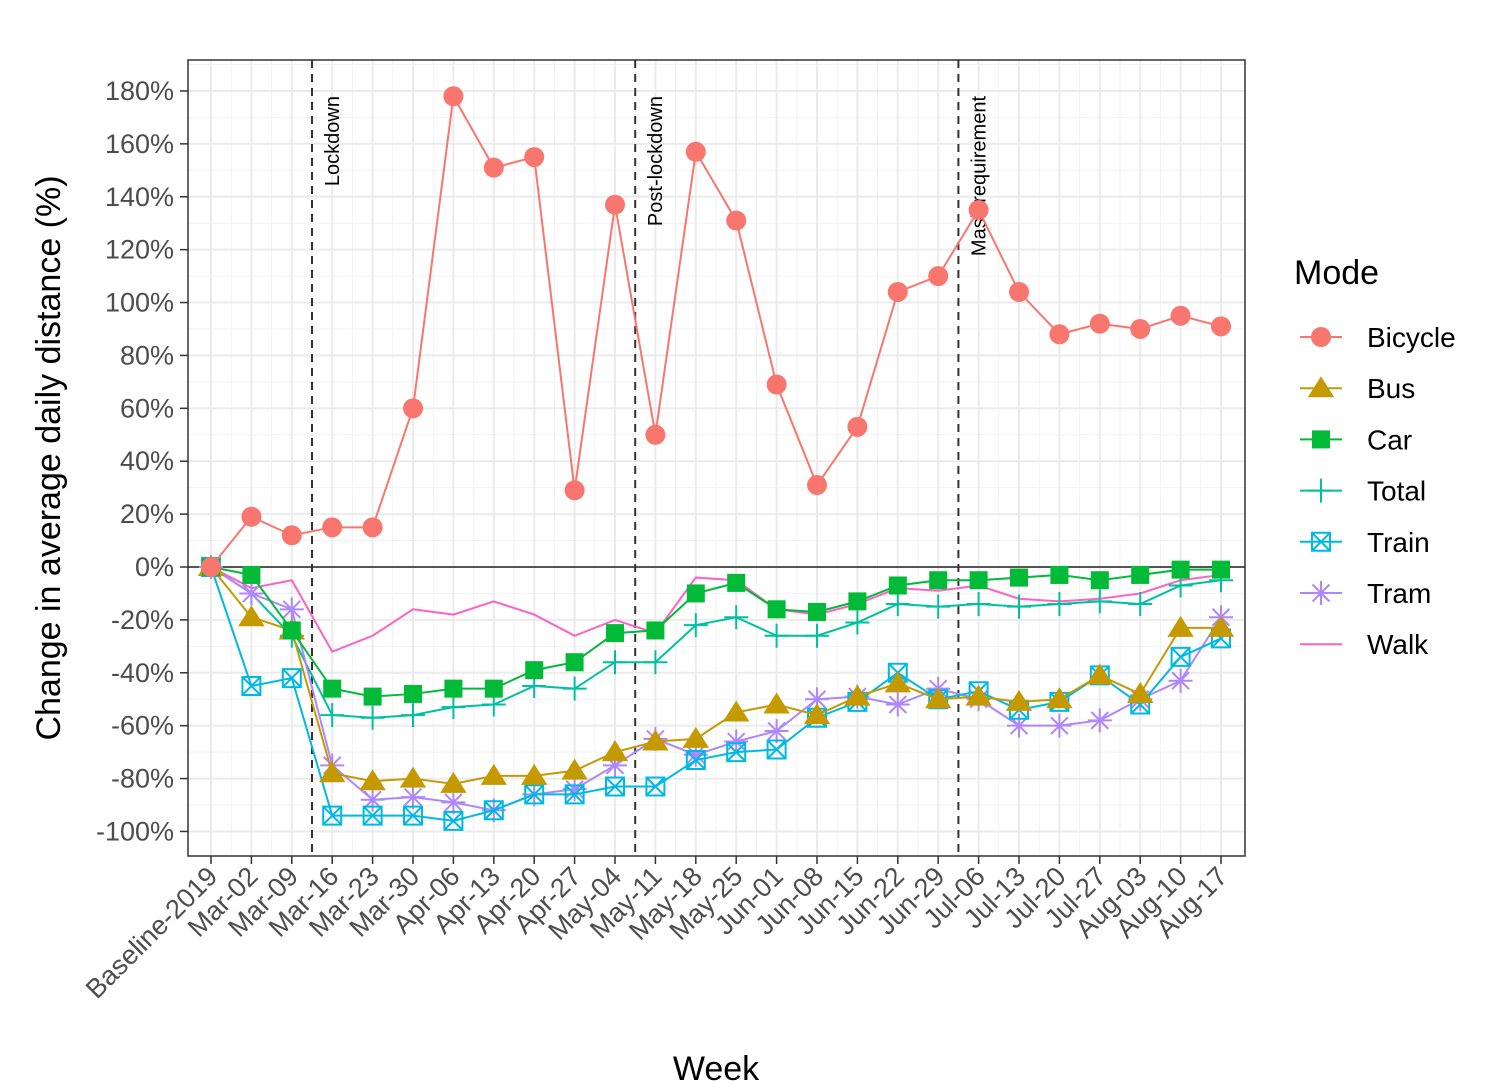  Describe the element at coordinates (1375, 457) in the screenshot. I see `legend: Mode Bicycle Bus Car Total Train Tram Walk` at that location.